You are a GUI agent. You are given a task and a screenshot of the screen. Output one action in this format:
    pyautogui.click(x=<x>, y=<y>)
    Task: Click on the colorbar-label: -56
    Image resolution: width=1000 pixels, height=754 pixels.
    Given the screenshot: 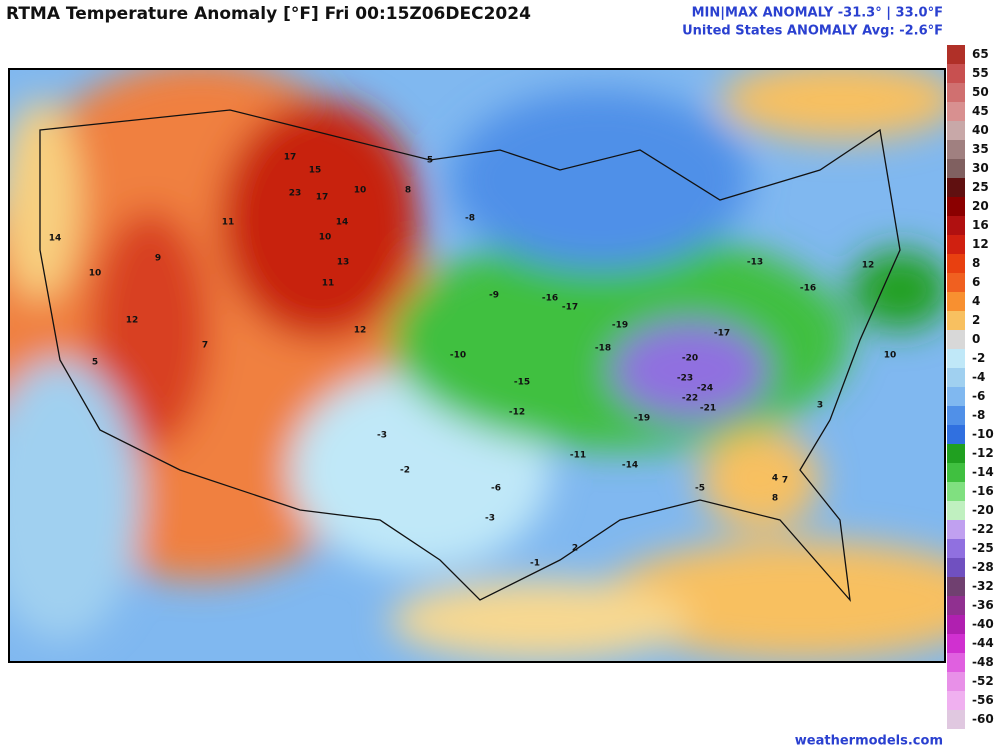 What is the action you would take?
    pyautogui.click(x=983, y=700)
    